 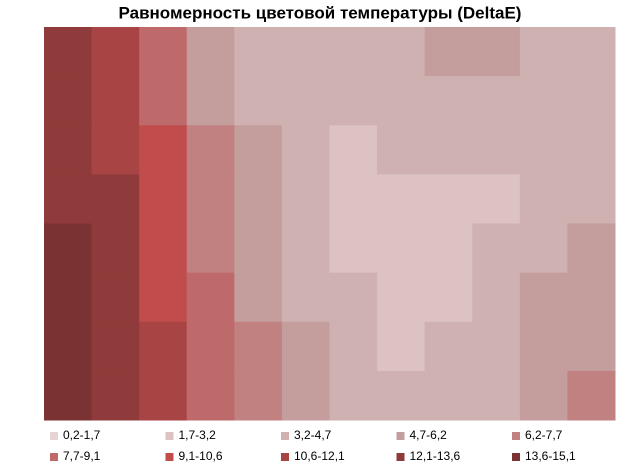 I want to click on legend-label: 0,2-1,7, so click(x=82, y=435).